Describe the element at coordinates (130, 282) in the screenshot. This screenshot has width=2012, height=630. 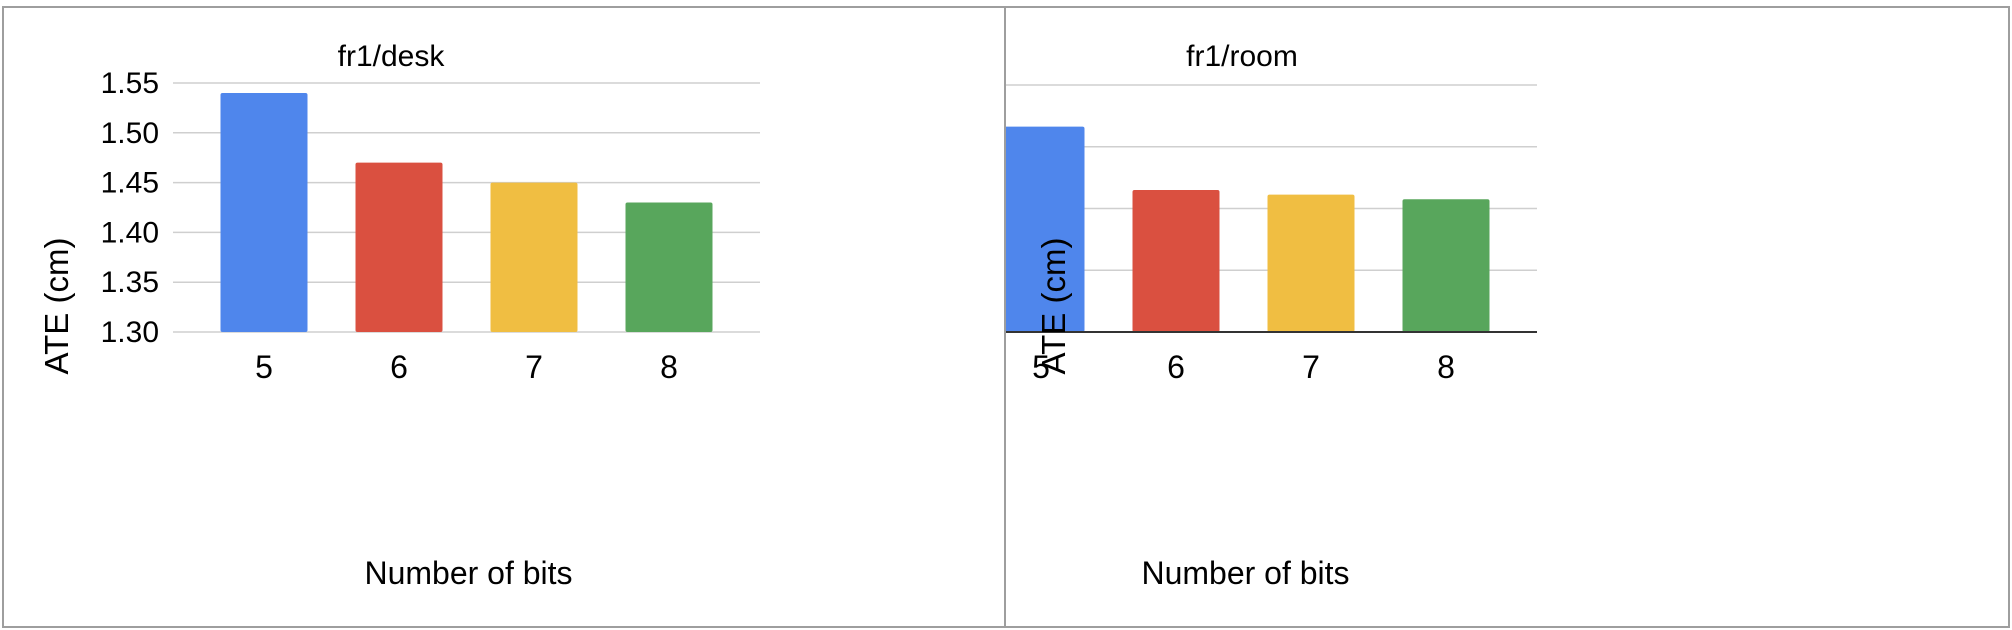
I see `y-tick-label: 1.35` at that location.